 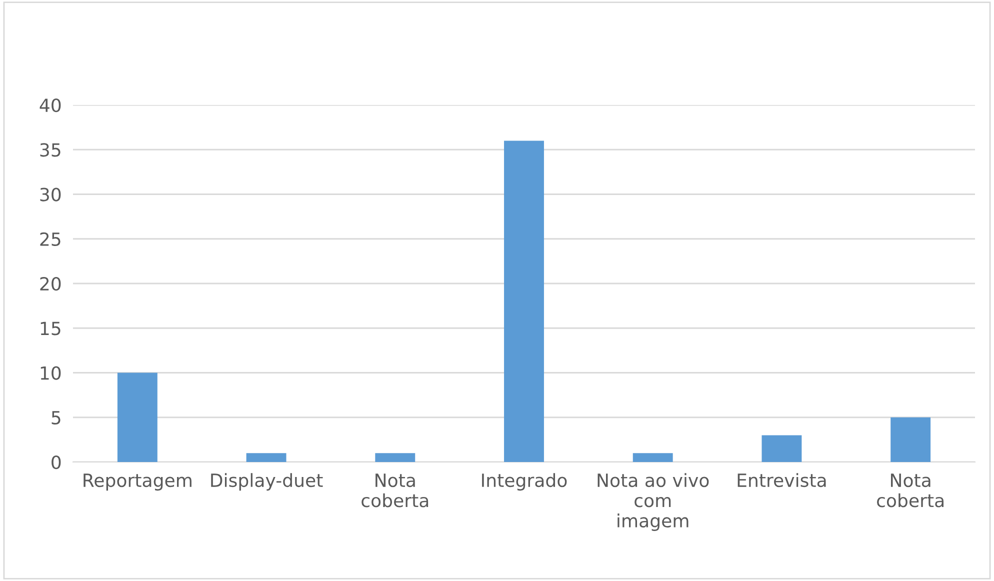 What do you see at coordinates (50, 373) in the screenshot?
I see `y-tick-label: 10` at bounding box center [50, 373].